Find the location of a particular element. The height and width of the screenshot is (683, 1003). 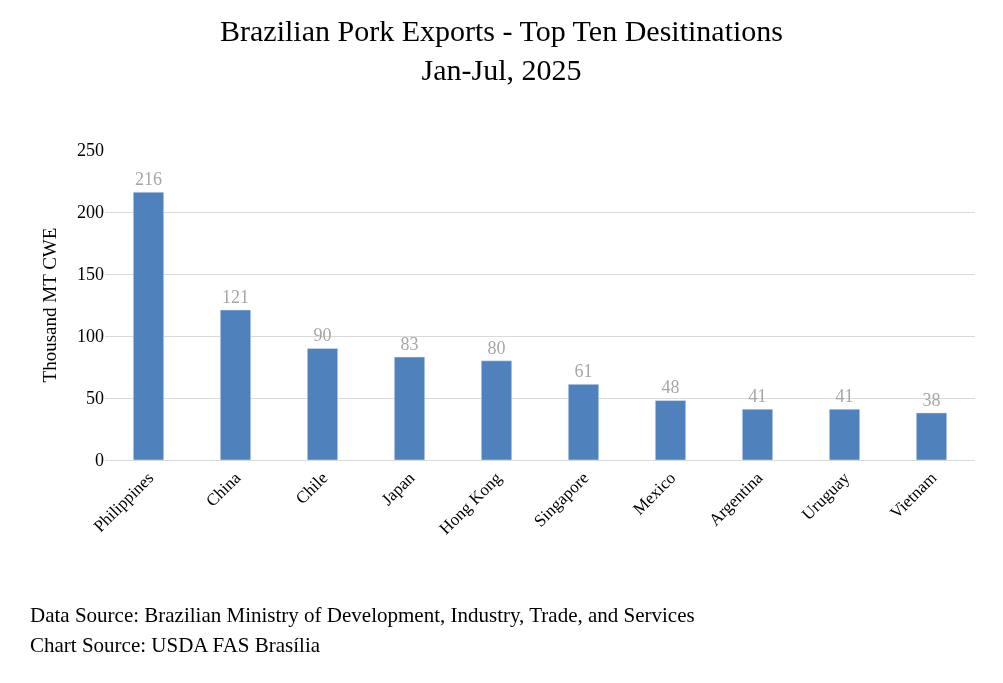

y-axis-title: Thousand MT CWE is located at coordinates (49, 305).